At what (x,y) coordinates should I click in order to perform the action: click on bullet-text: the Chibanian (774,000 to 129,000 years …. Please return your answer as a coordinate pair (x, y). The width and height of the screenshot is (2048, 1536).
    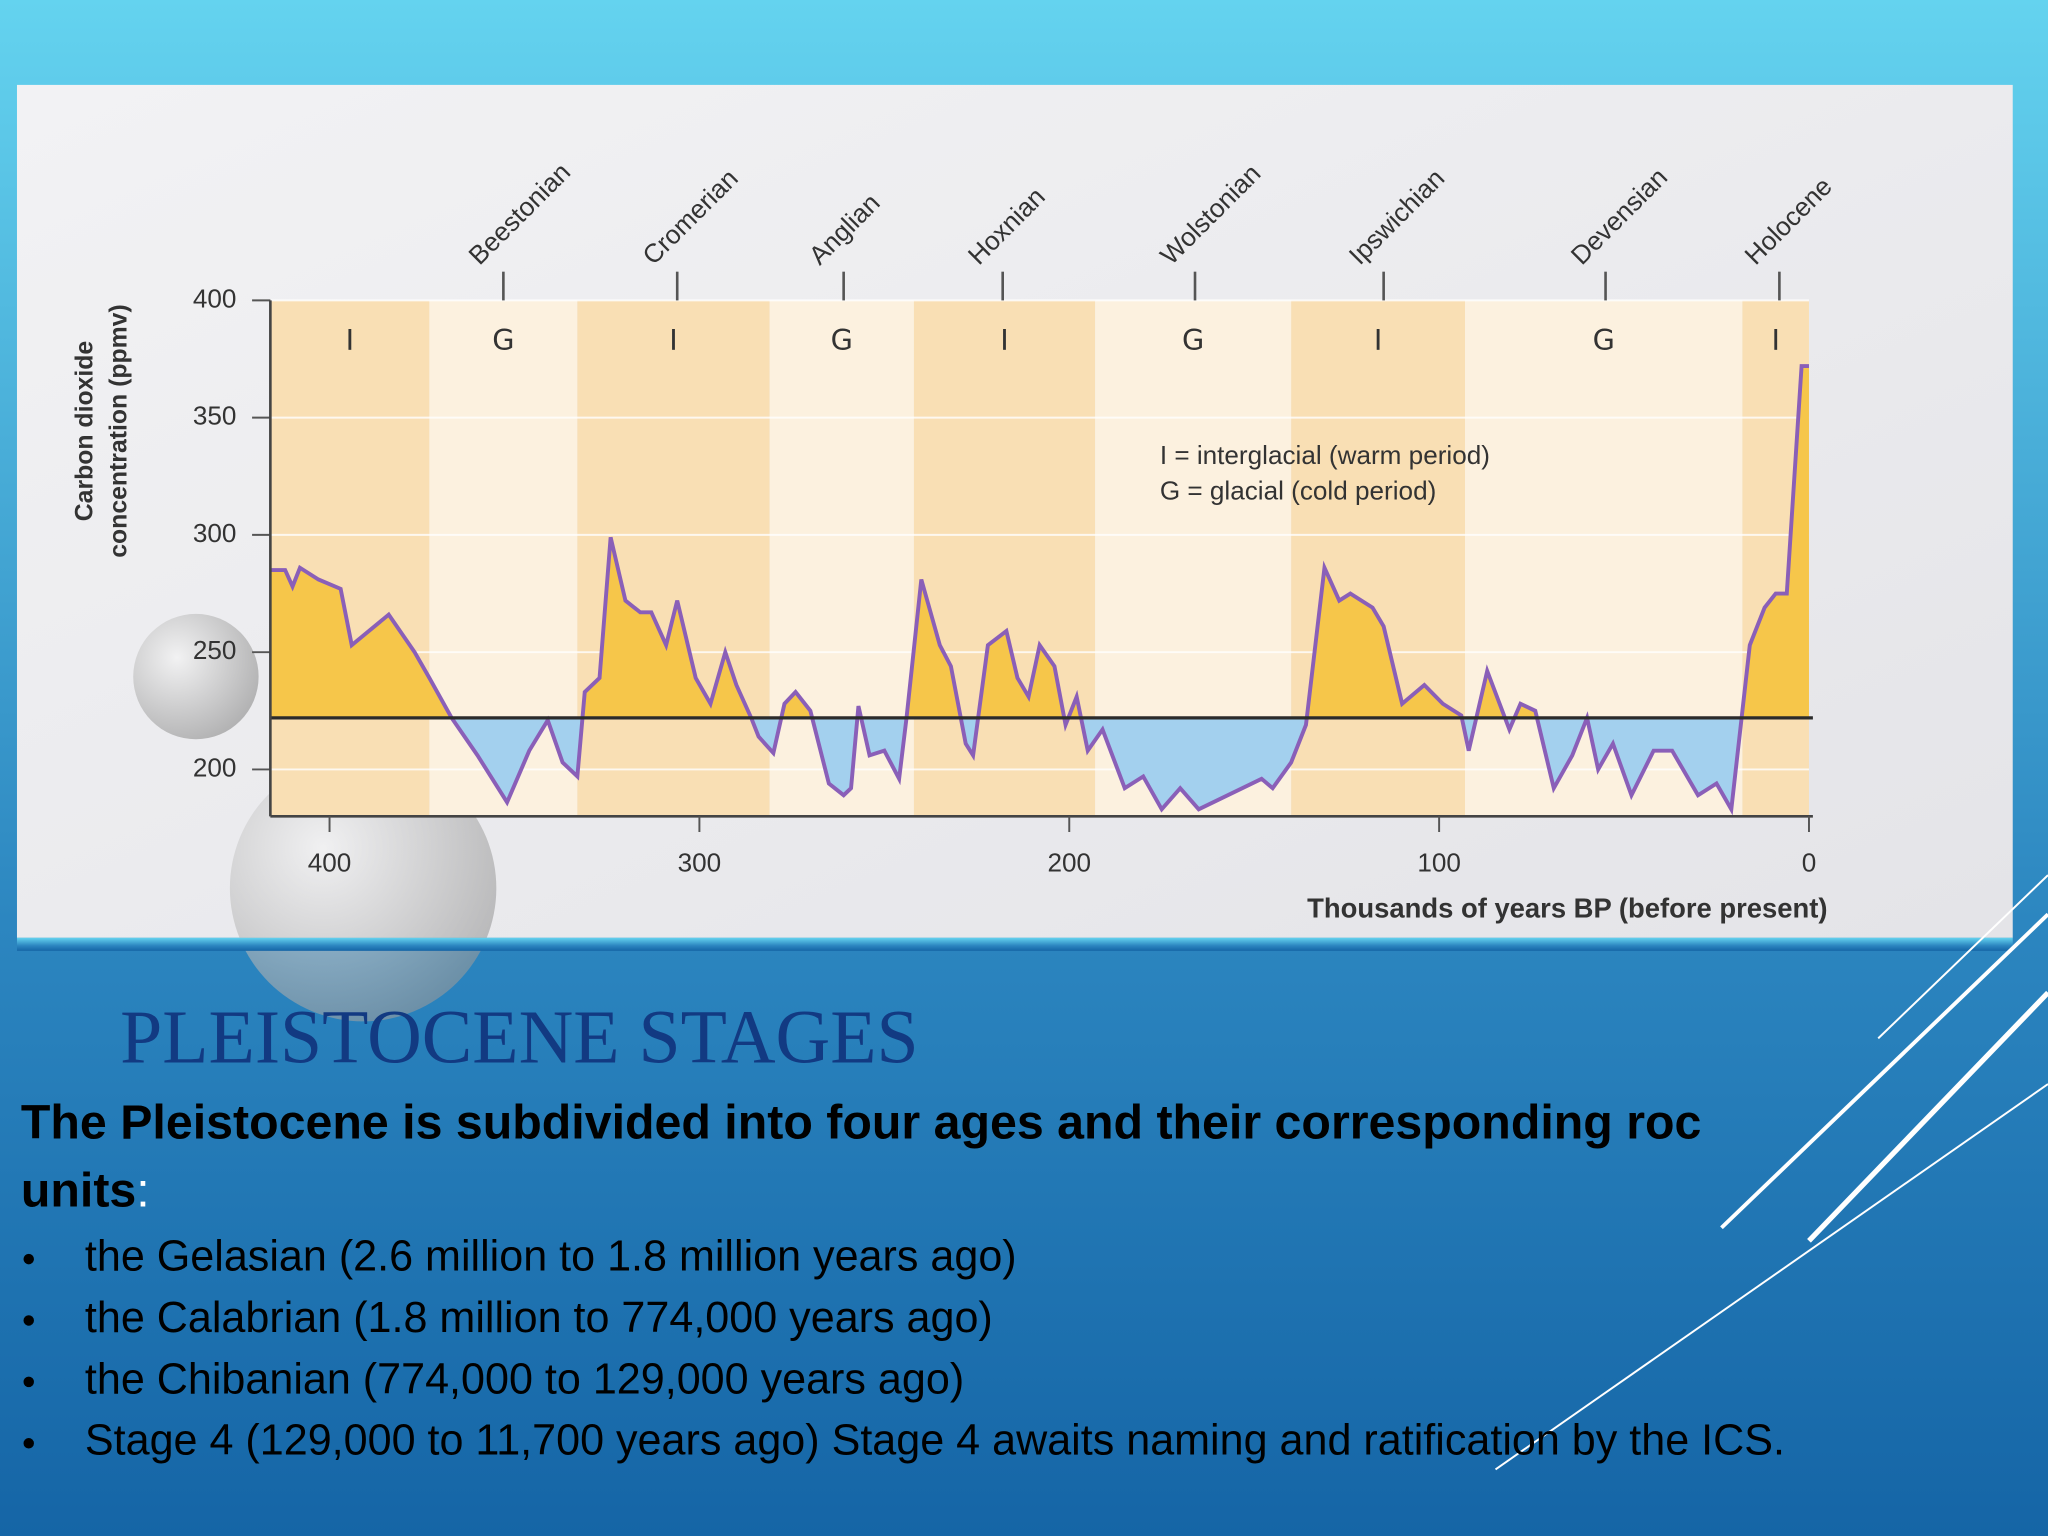
    Looking at the image, I should click on (524, 1379).